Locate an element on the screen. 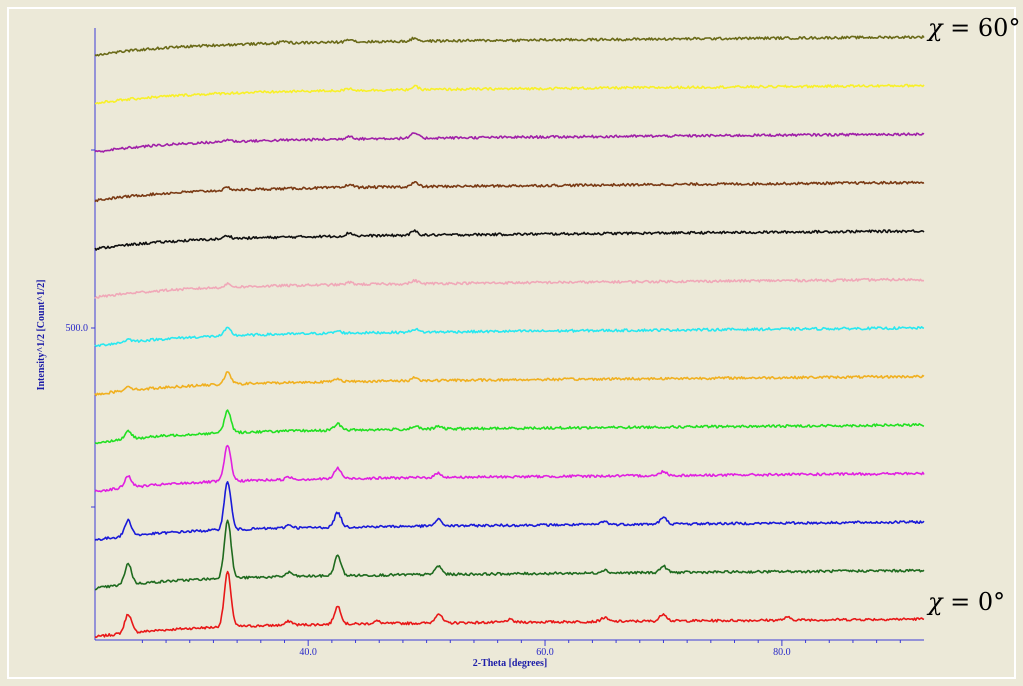  x-ticks: 40.0 60.0 80.0 is located at coordinates (521, 649).